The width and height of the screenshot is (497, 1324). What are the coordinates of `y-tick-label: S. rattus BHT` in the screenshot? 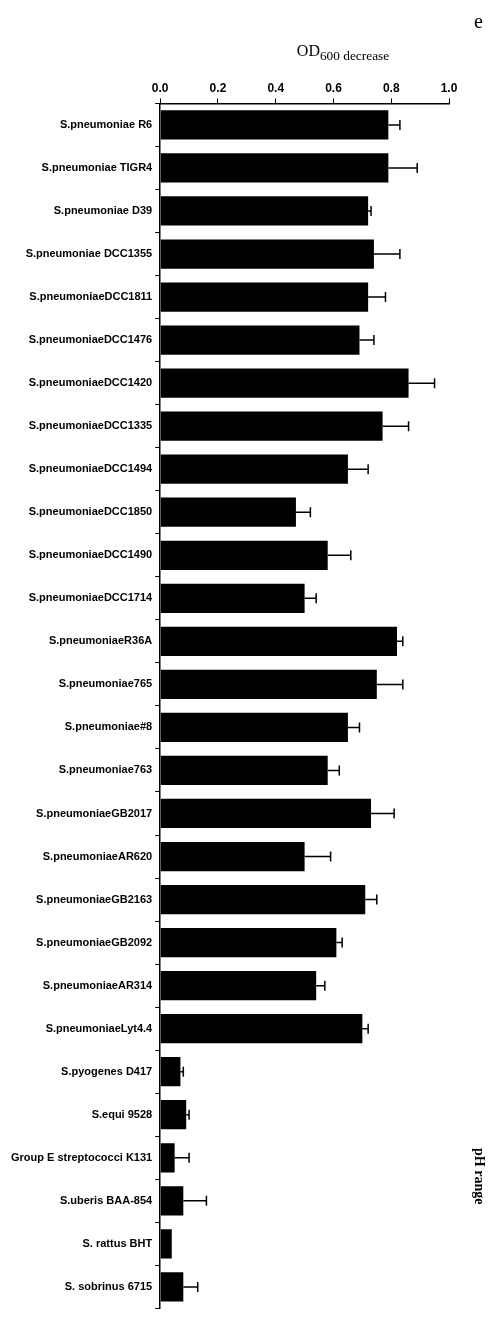 It's located at (117, 1242).